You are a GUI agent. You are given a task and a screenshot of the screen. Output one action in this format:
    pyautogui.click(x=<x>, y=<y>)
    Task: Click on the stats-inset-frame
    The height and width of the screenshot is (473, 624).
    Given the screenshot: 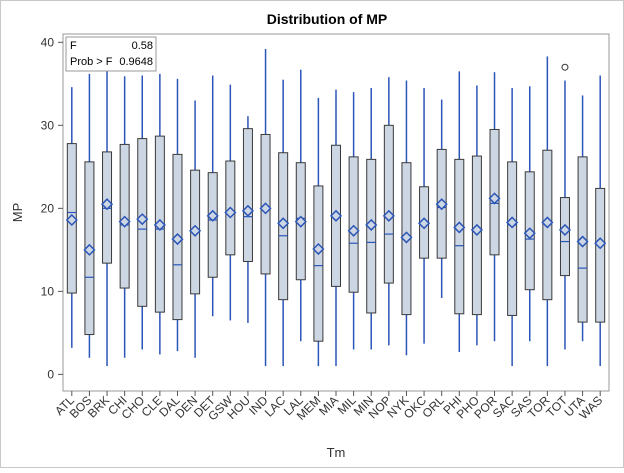 What is the action you would take?
    pyautogui.click(x=111, y=54)
    